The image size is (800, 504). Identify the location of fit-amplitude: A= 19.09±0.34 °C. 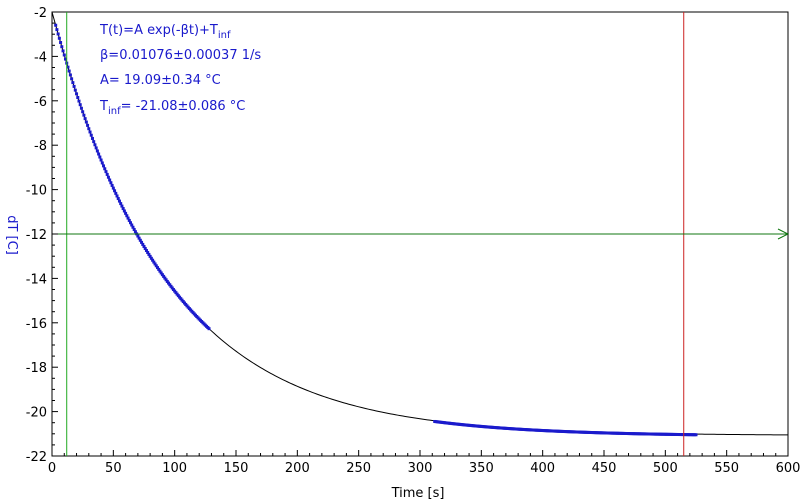
(160, 80).